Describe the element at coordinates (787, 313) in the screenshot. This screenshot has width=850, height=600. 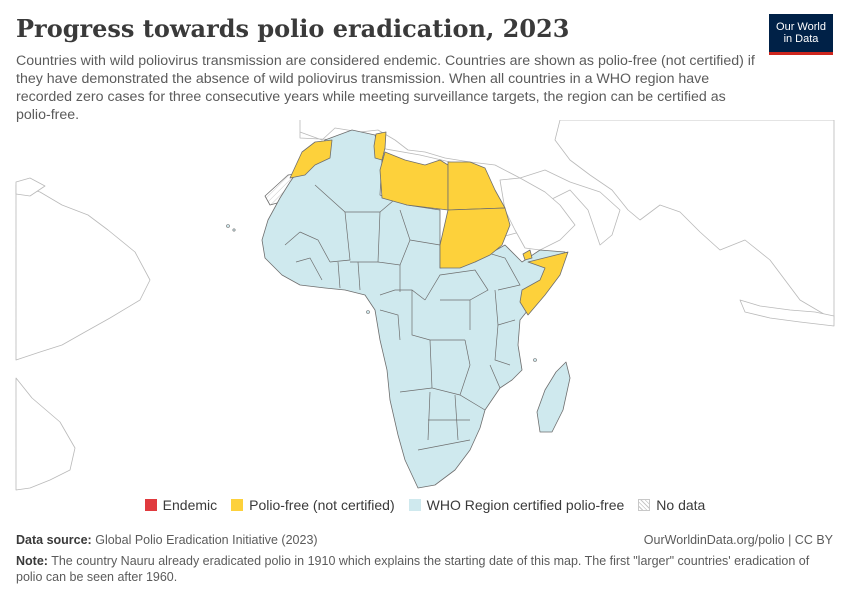
I see `indonesia-outline` at that location.